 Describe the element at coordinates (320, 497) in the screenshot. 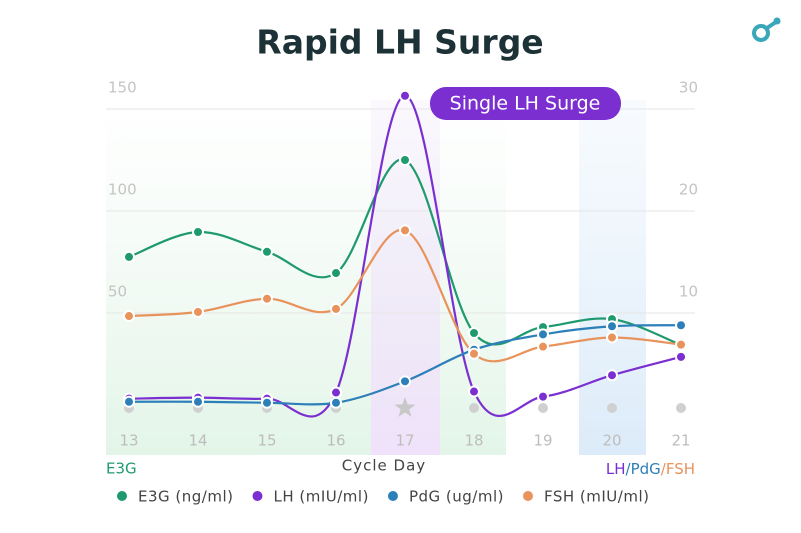

I see `legend-label: LH (mIU/ml)` at that location.